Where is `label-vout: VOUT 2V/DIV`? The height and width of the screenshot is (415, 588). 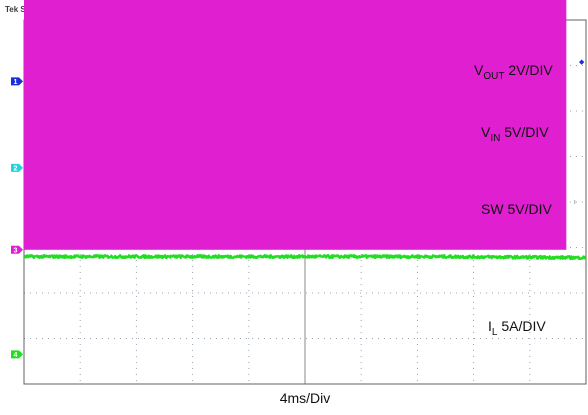 label-vout: VOUT 2V/DIV is located at coordinates (513, 72).